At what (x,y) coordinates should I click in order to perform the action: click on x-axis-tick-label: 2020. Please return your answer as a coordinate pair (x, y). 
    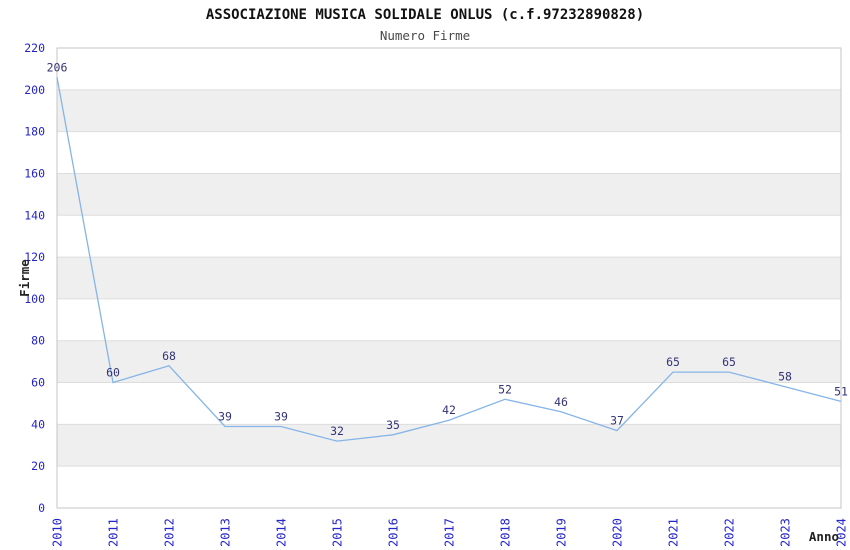
    Looking at the image, I should click on (618, 532).